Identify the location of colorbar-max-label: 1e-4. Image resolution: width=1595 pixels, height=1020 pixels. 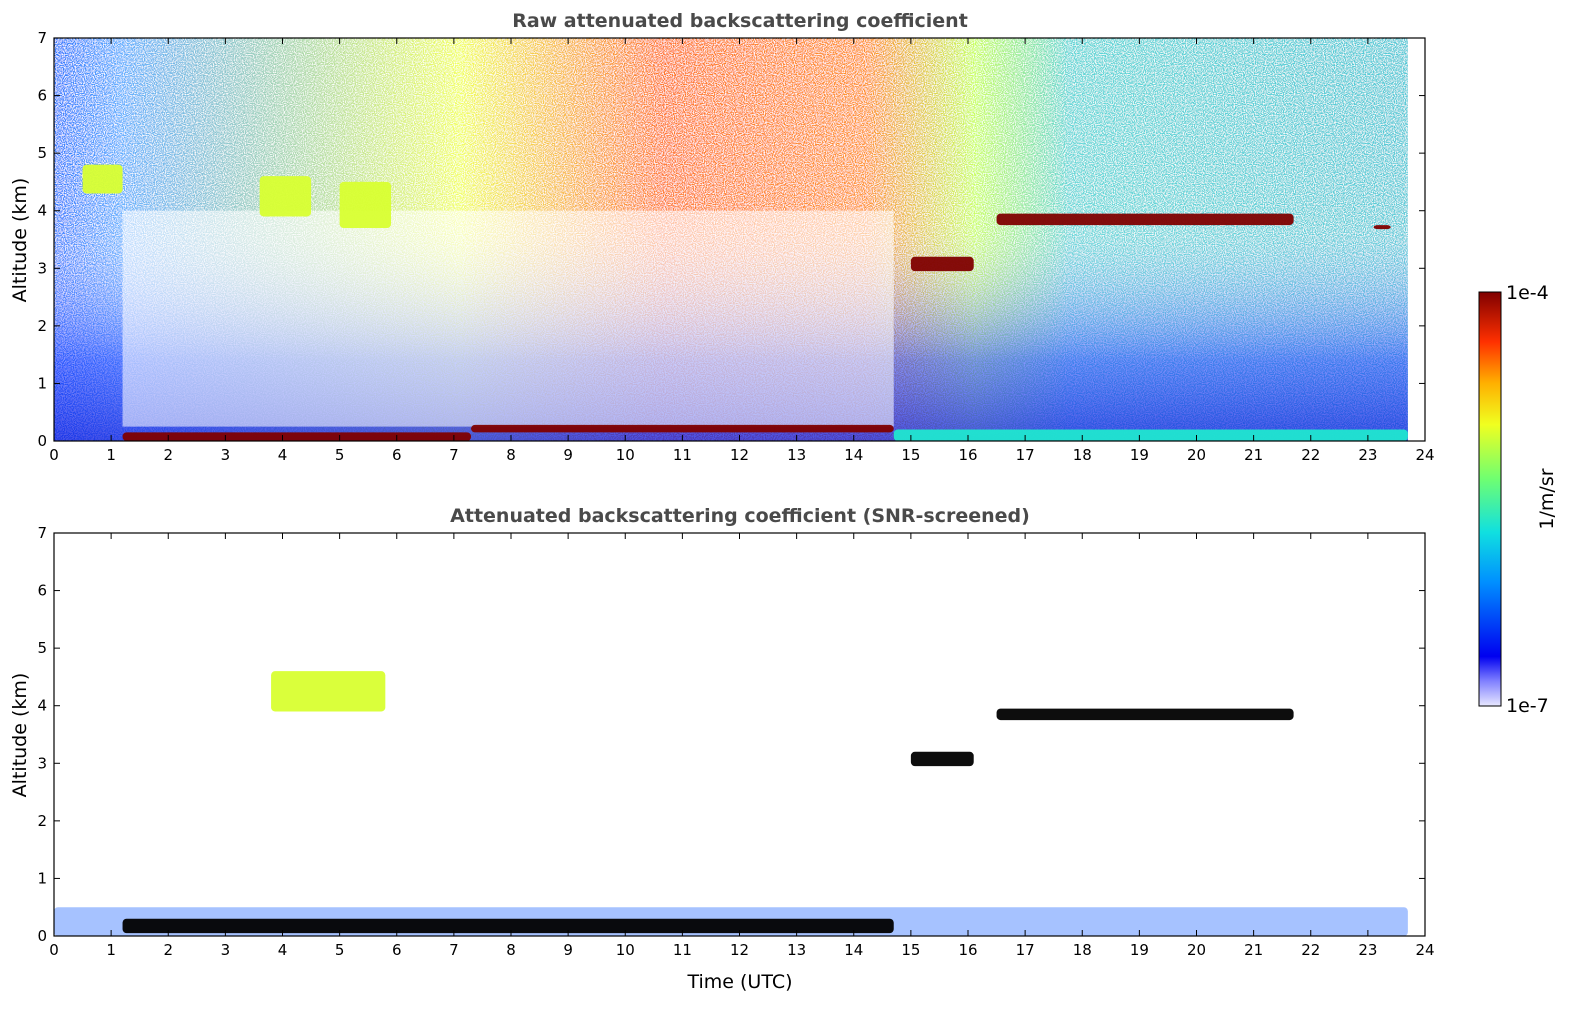
(1527, 293).